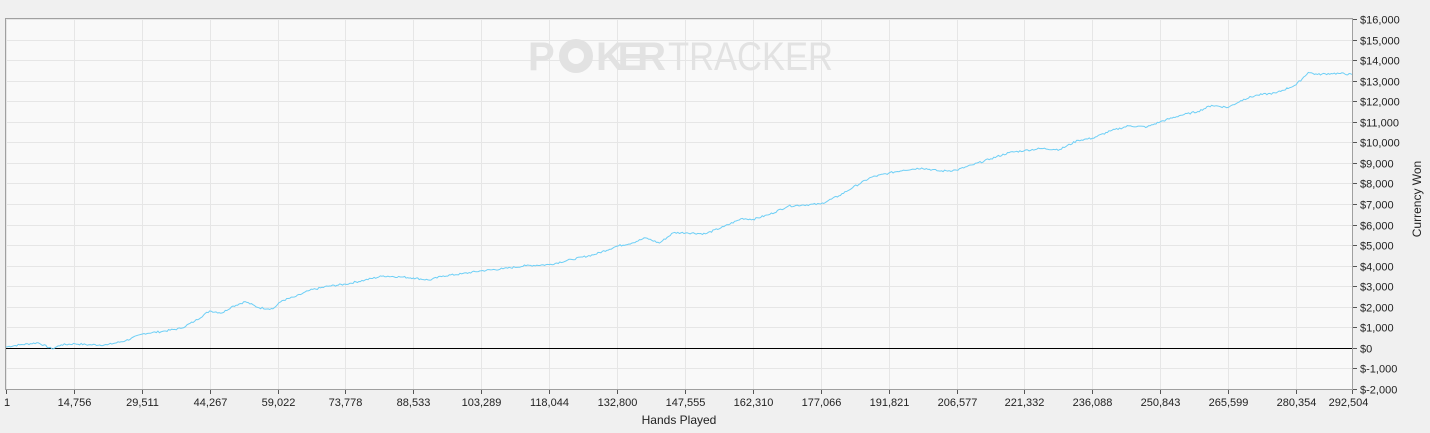 This screenshot has width=1430, height=433. Describe the element at coordinates (1297, 403) in the screenshot. I see `x-tick-label: 280,354` at that location.